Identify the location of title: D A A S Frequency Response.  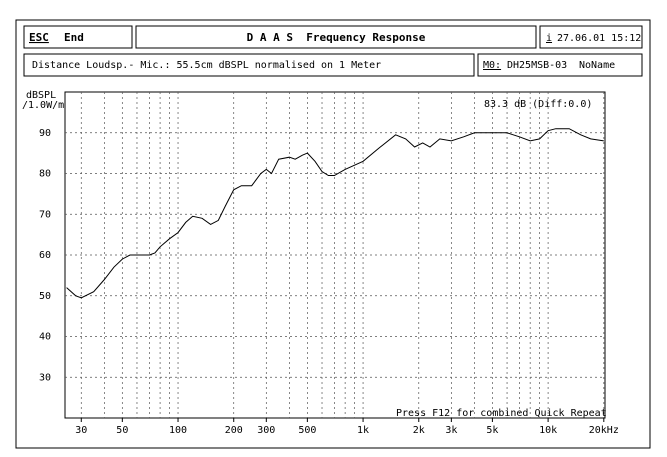
(336, 37).